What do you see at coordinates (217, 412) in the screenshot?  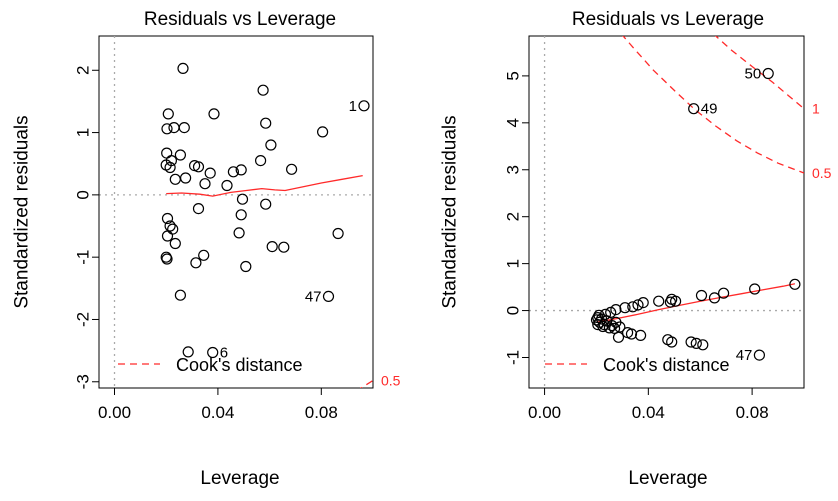 I see `left-x-tick-label-1: 0.04` at bounding box center [217, 412].